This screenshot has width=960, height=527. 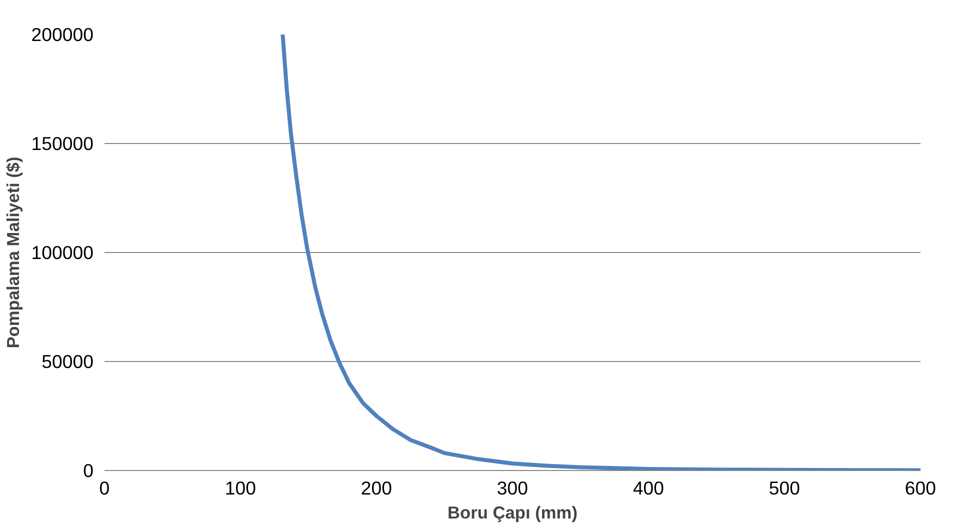 What do you see at coordinates (920, 488) in the screenshot?
I see `x-tick-label: 600` at bounding box center [920, 488].